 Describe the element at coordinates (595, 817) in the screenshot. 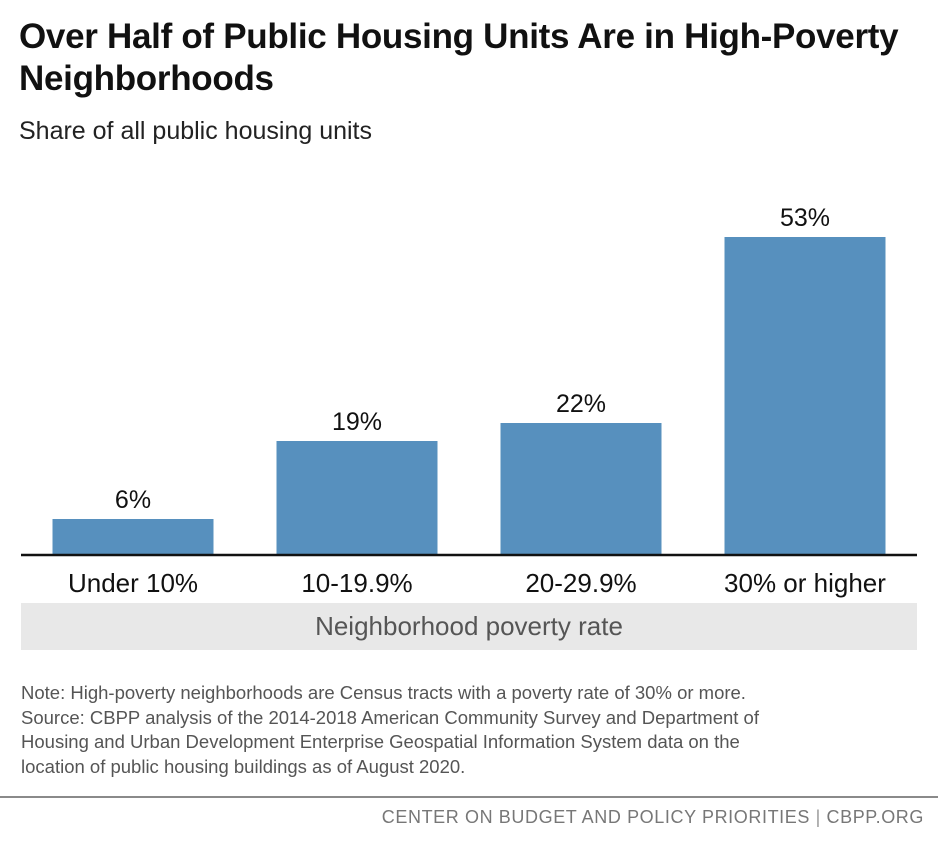

I see `footer-org: CENTER ON BUDGET AND POLICY PRIORITIES` at that location.